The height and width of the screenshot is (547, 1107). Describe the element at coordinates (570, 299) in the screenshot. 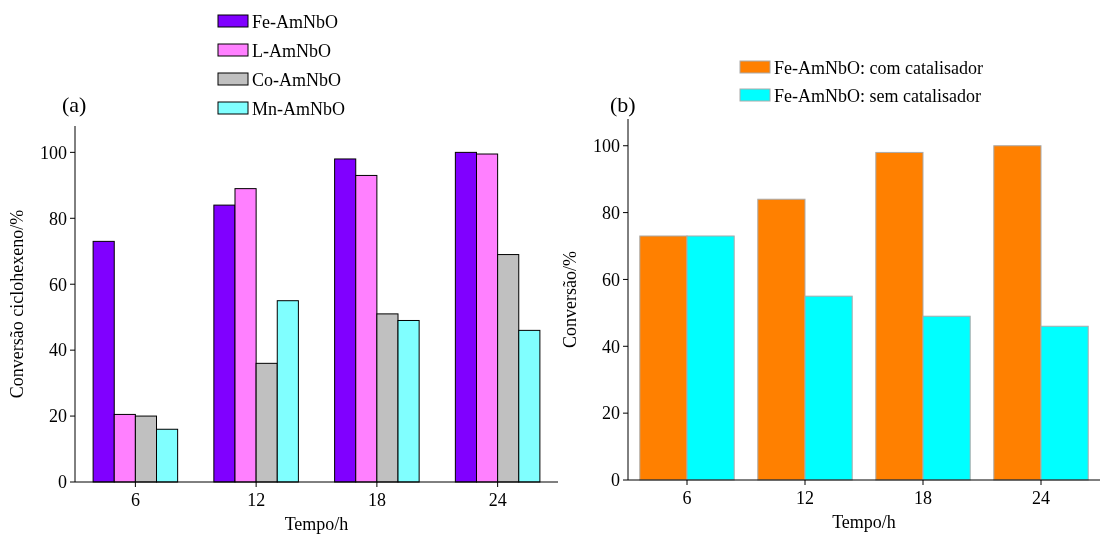

I see `y-axis-title: Conversão/%` at that location.